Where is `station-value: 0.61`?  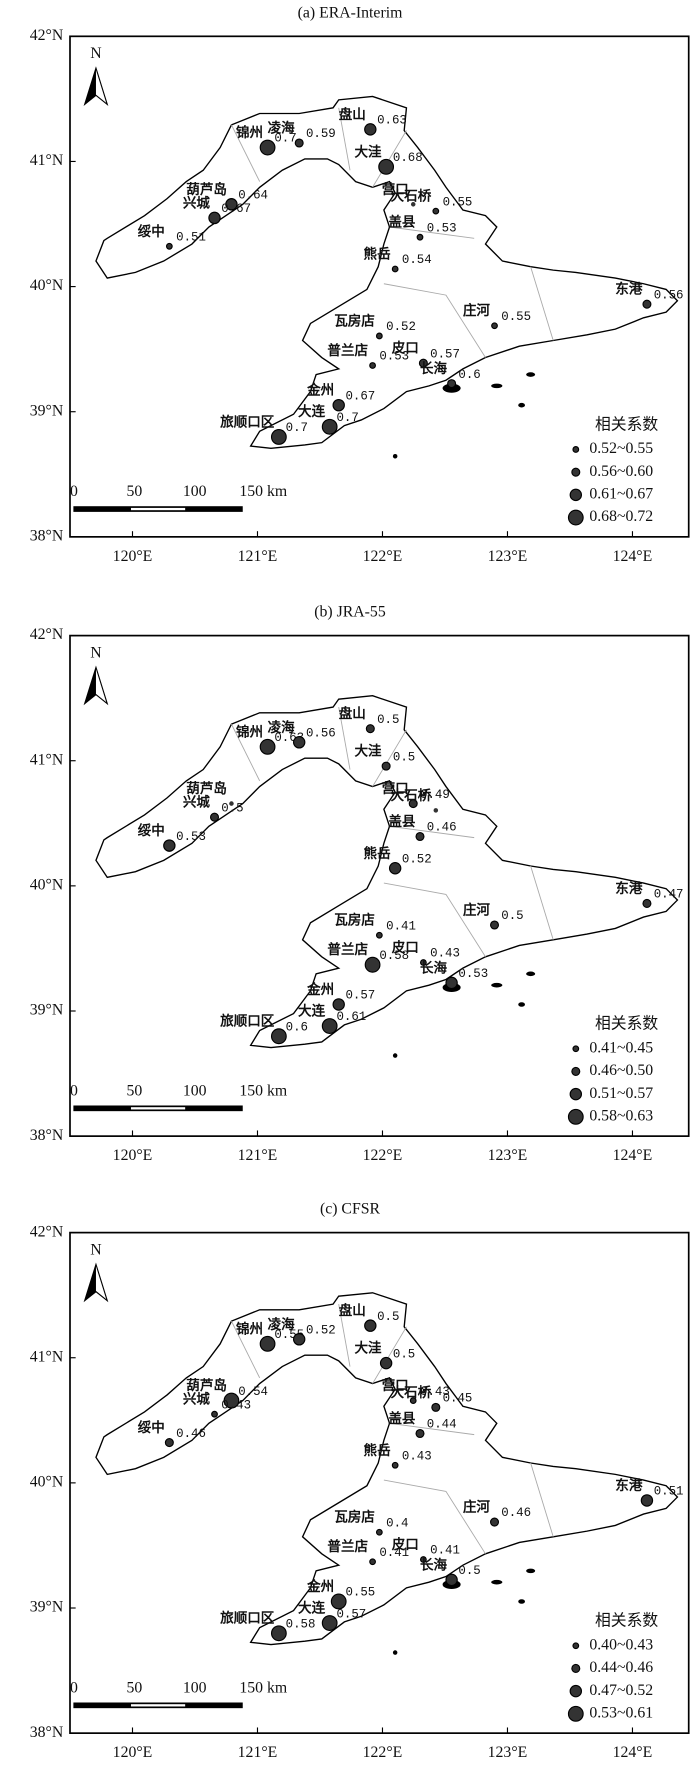
station-value: 0.61 is located at coordinates (351, 1017).